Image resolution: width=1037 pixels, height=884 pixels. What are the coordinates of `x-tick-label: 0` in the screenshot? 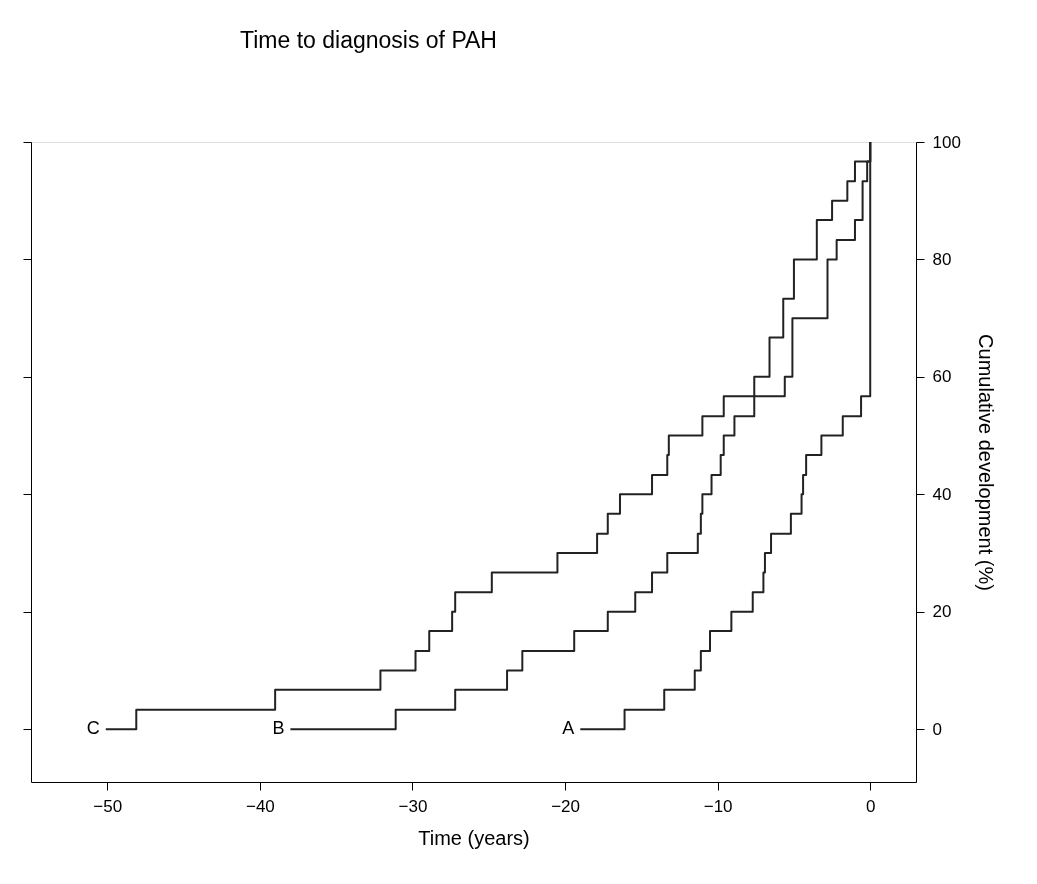 It's located at (870, 806).